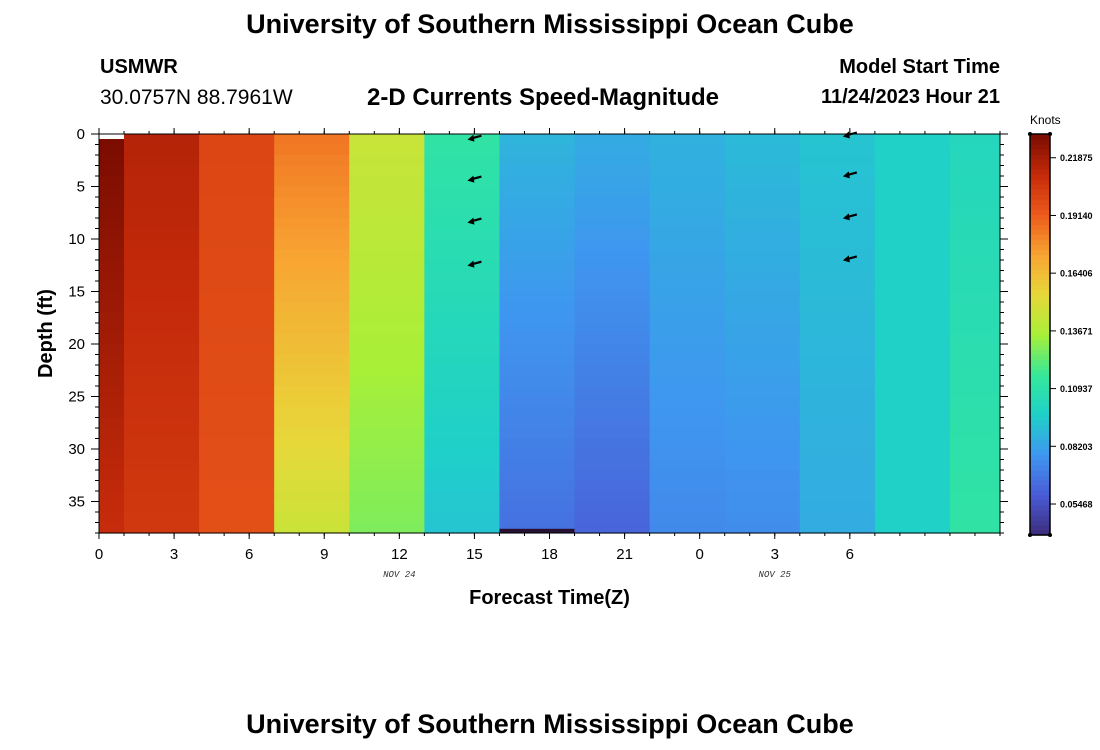 This screenshot has height=750, width=1100. What do you see at coordinates (1050, 134) in the screenshot?
I see `colorbar-end-mark` at bounding box center [1050, 134].